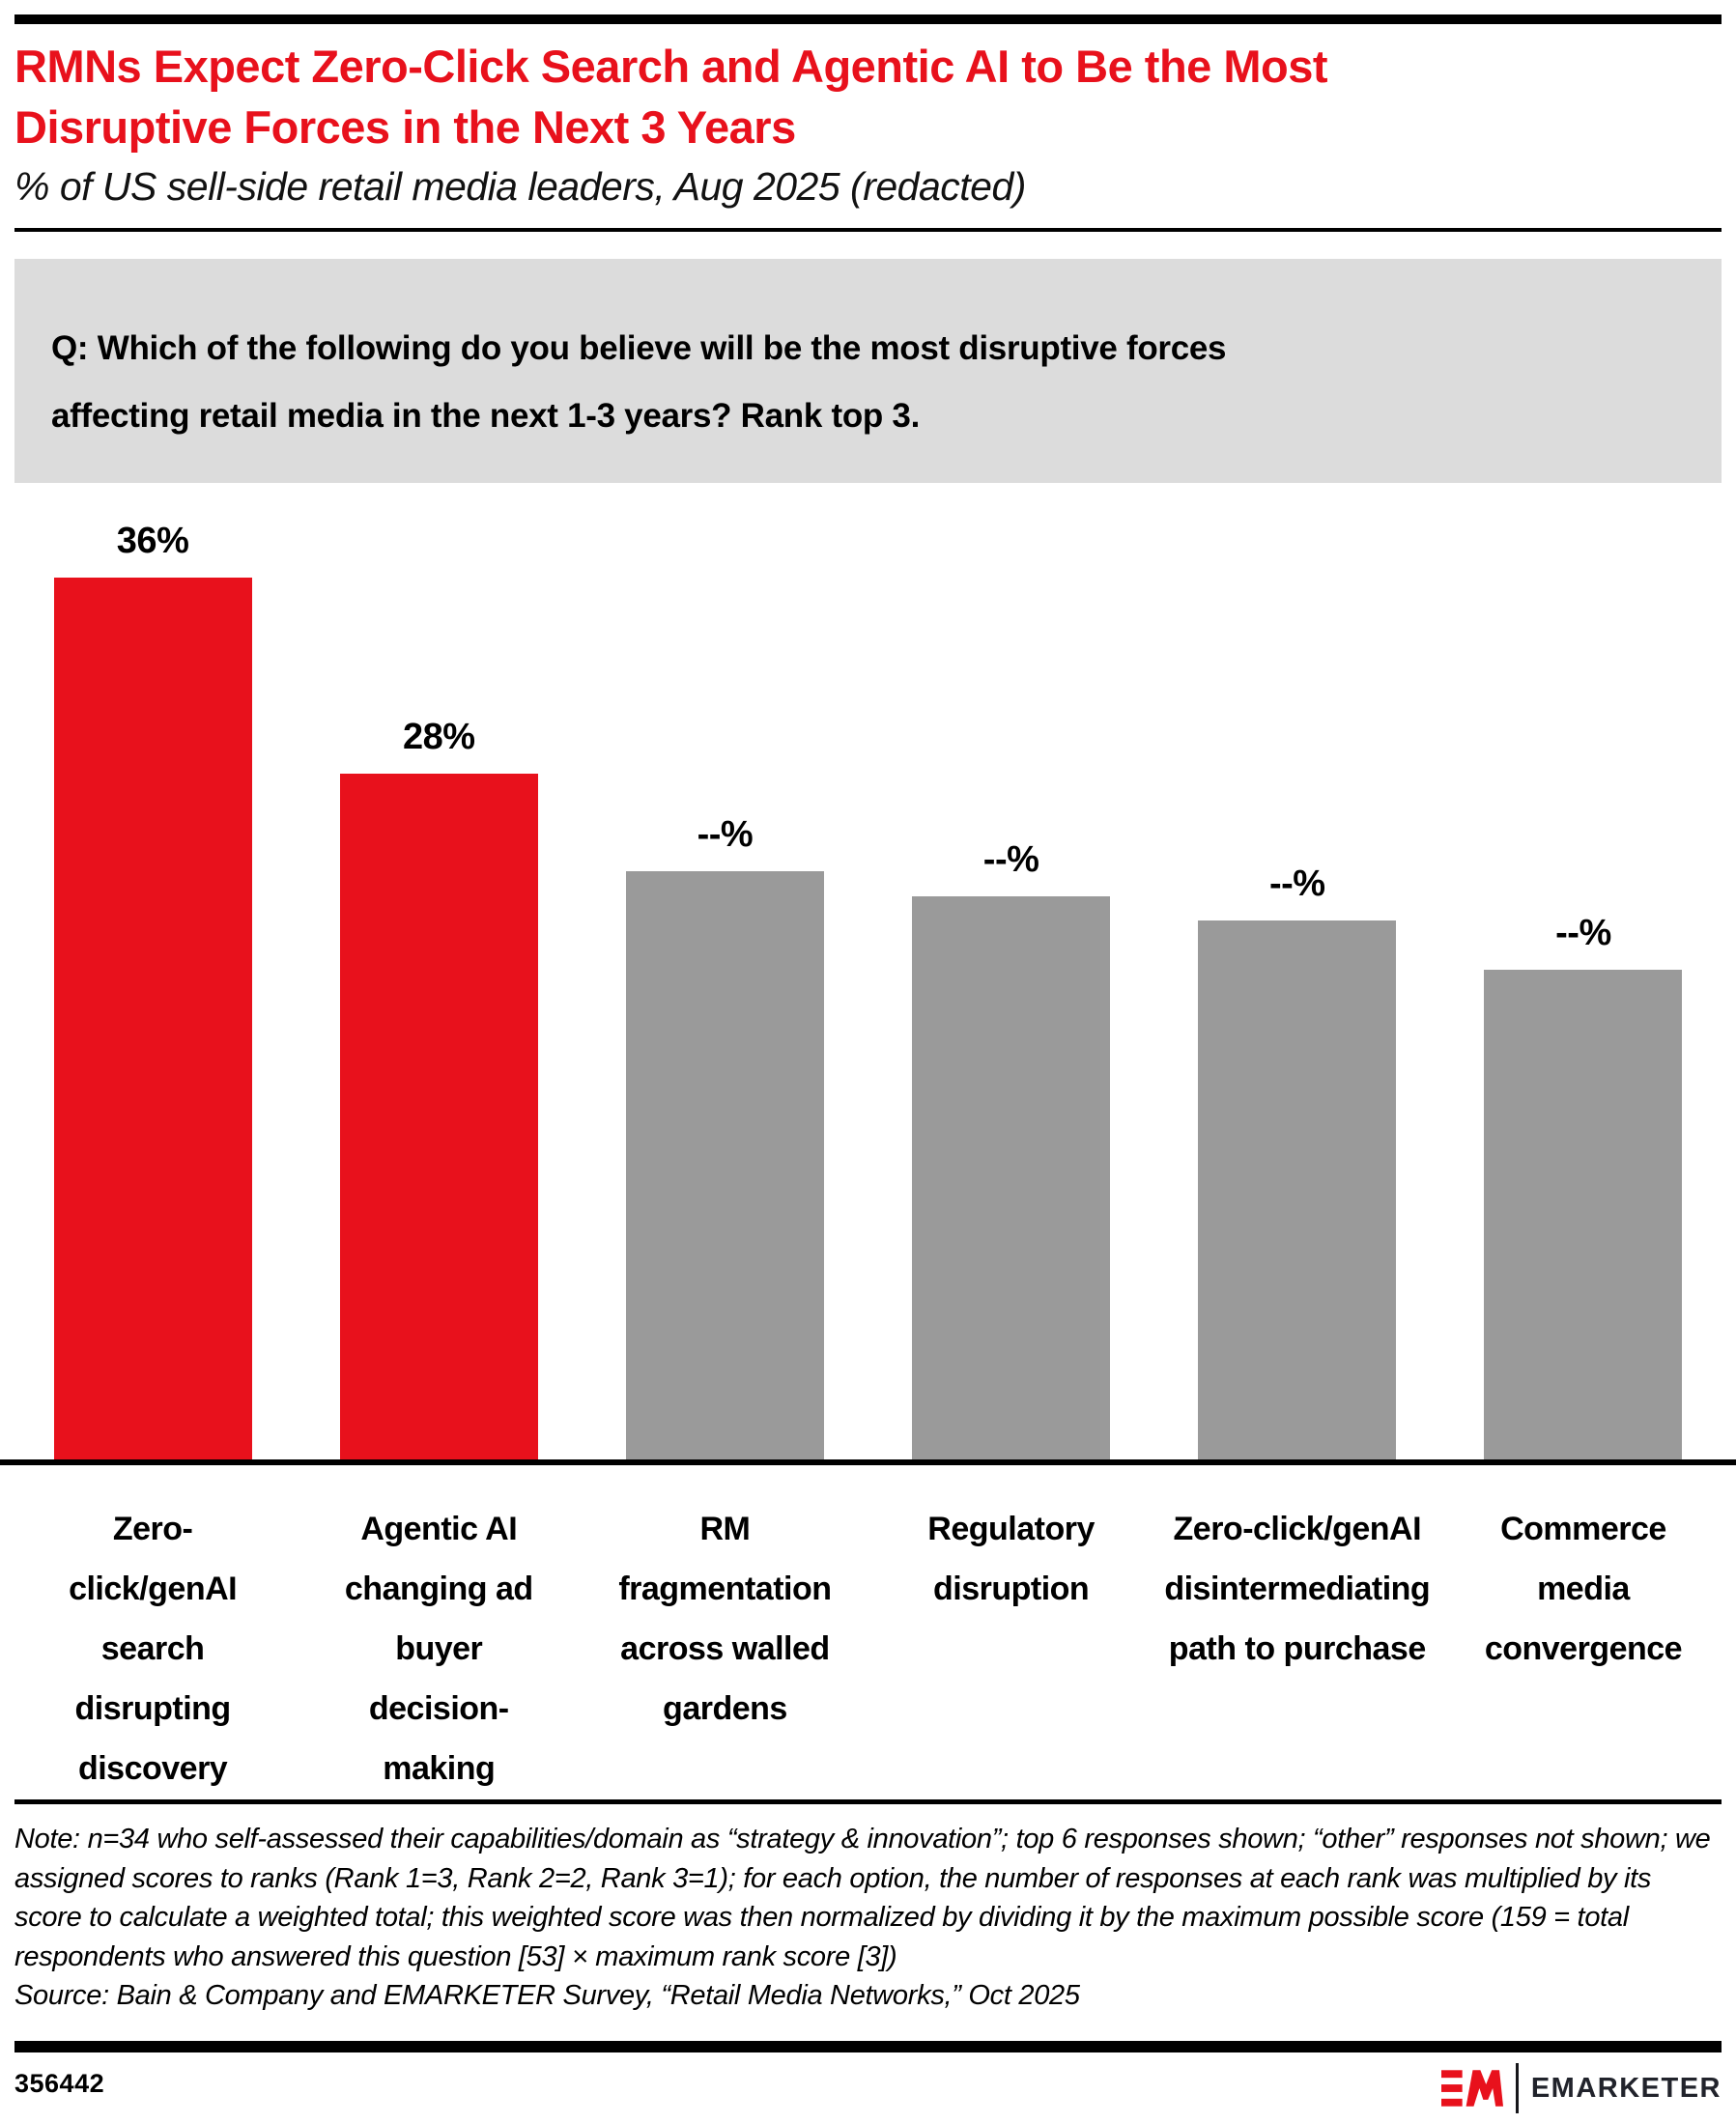  Describe the element at coordinates (1010, 859) in the screenshot. I see `value-label-4: --%` at that location.